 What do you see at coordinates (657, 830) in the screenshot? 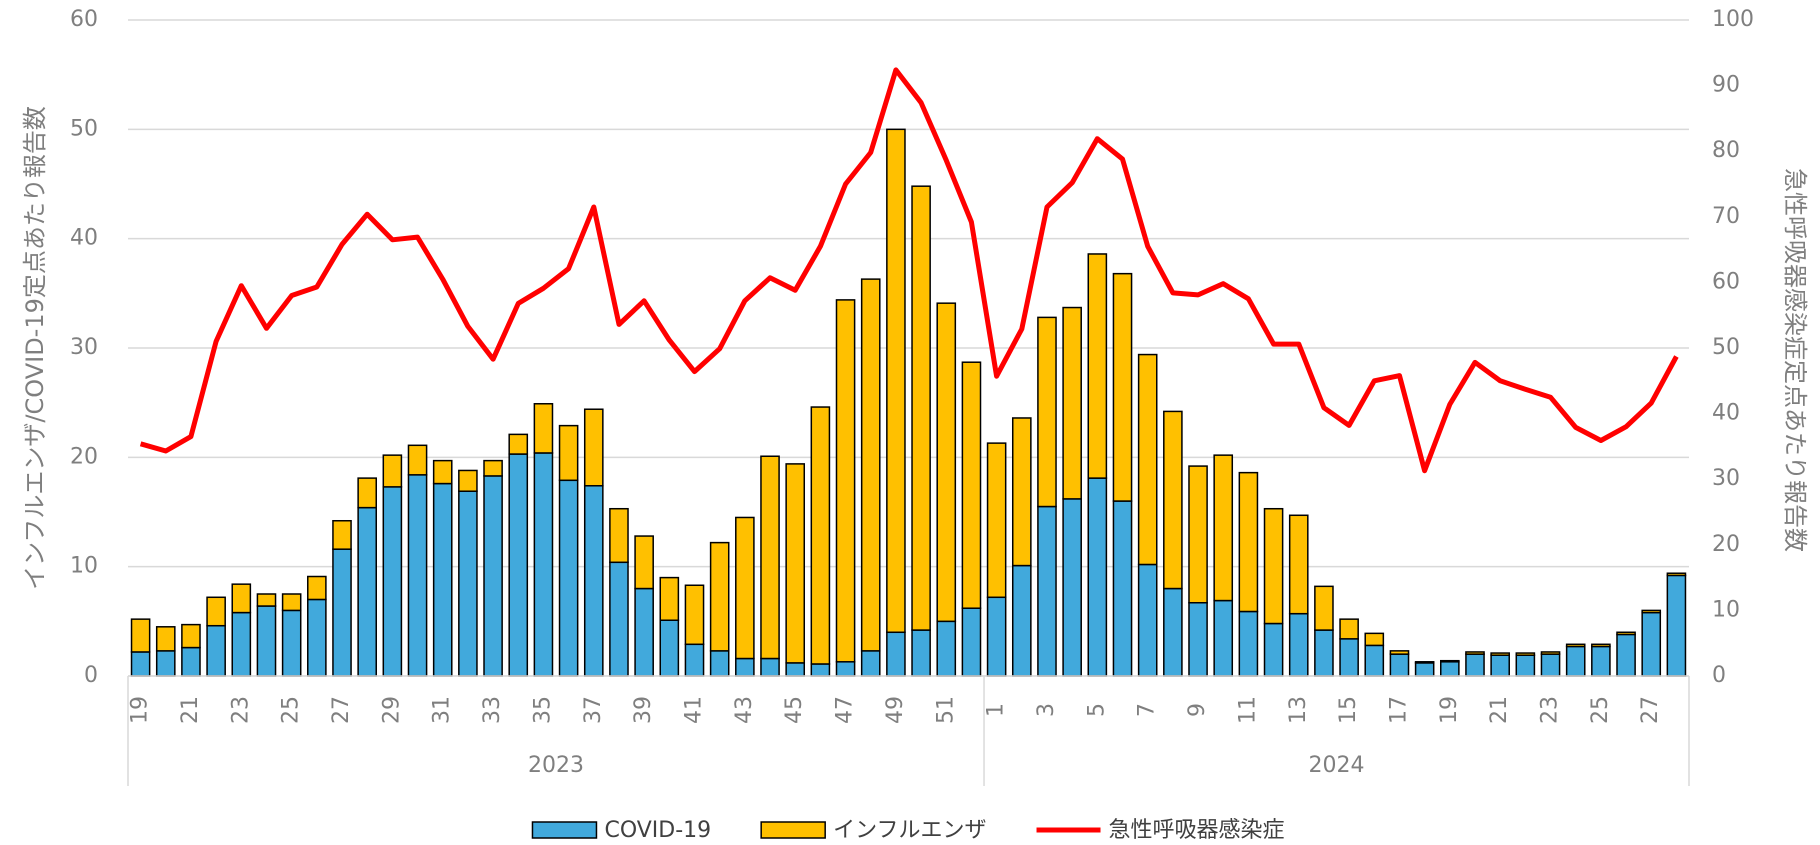
I see `legend-label: COVID-19` at bounding box center [657, 830].